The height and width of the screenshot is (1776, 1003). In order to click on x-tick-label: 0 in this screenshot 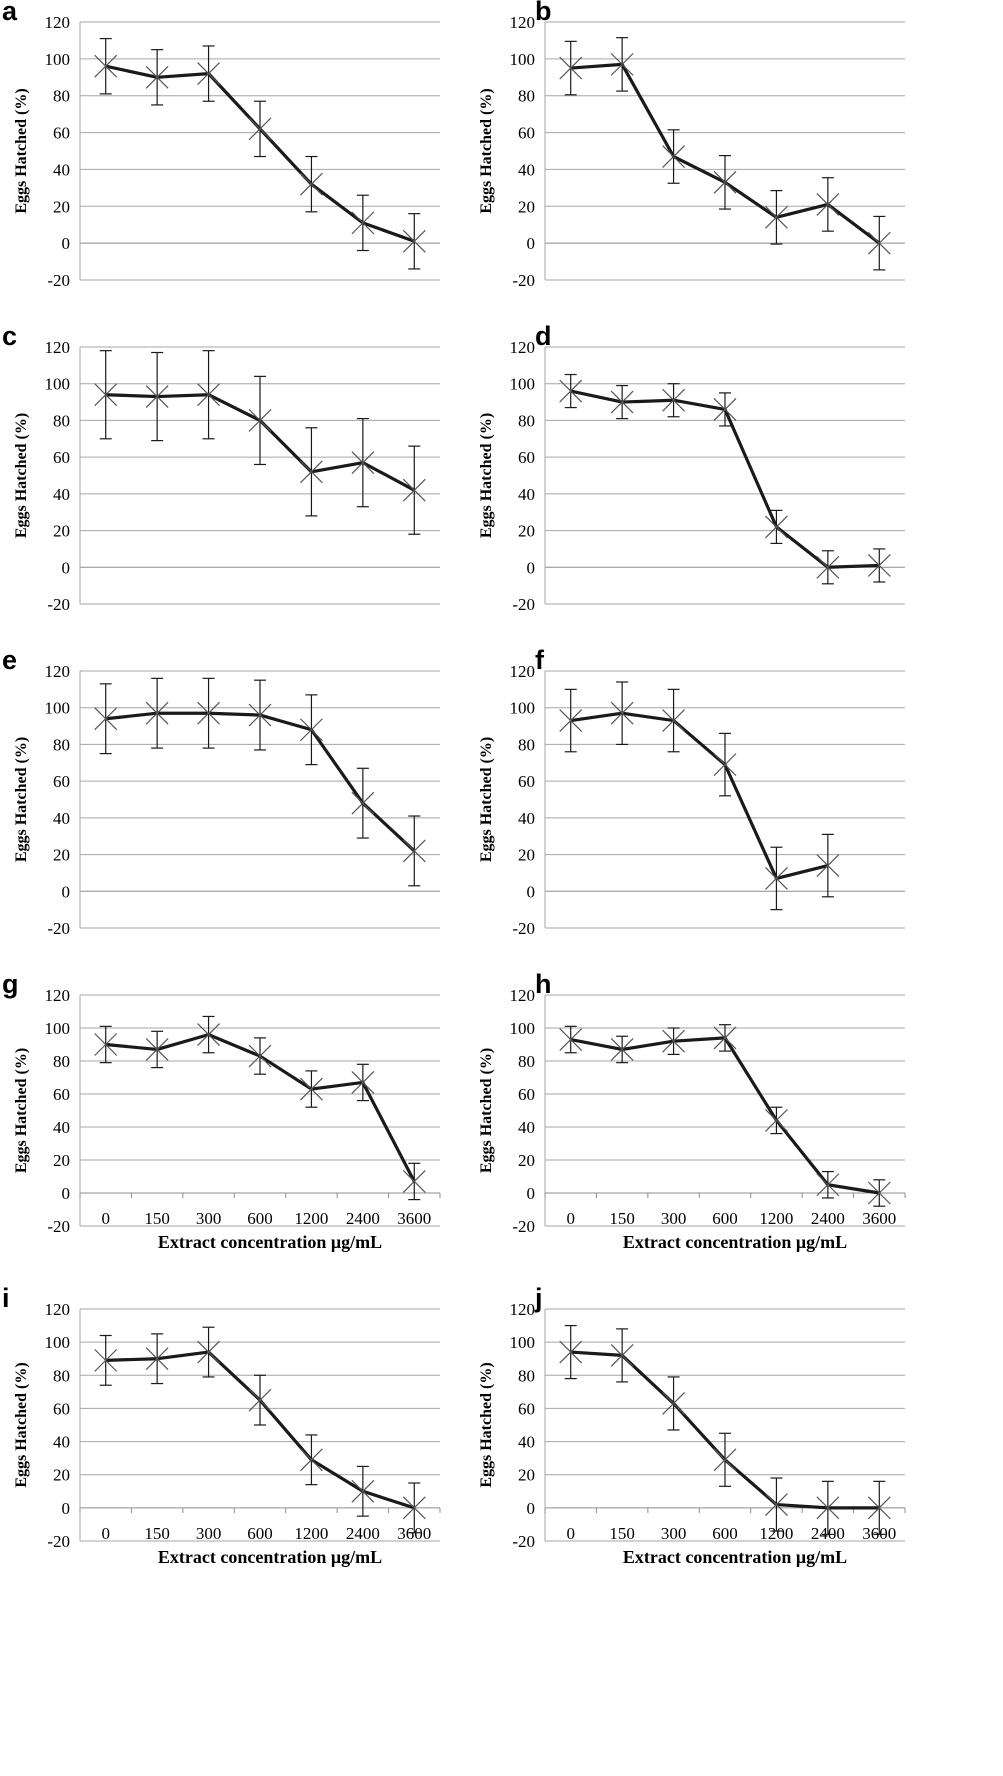, I will do `click(105, 1218)`.